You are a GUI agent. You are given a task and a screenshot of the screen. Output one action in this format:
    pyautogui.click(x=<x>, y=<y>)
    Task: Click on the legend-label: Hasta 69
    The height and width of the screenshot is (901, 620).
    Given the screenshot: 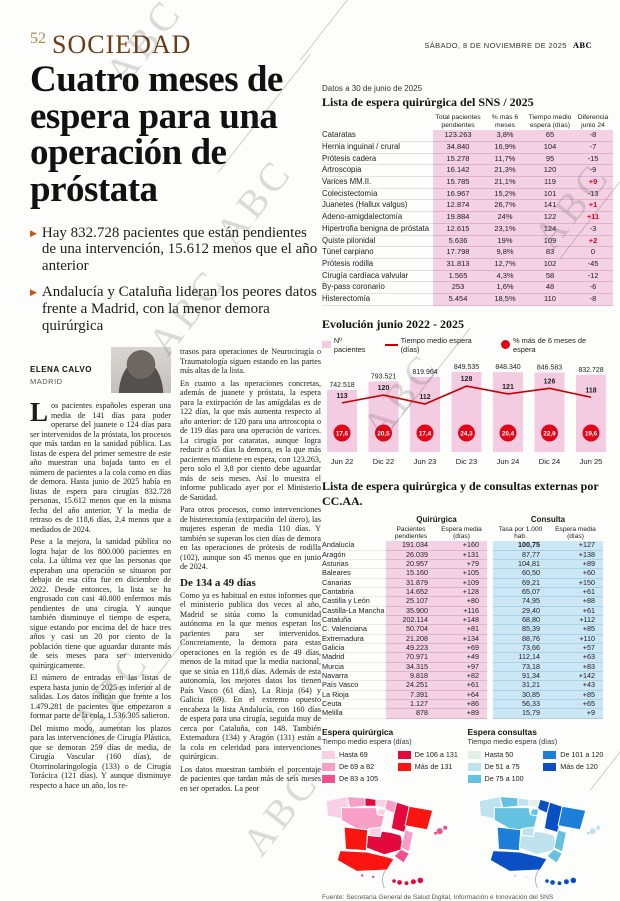 What is the action you would take?
    pyautogui.click(x=353, y=755)
    